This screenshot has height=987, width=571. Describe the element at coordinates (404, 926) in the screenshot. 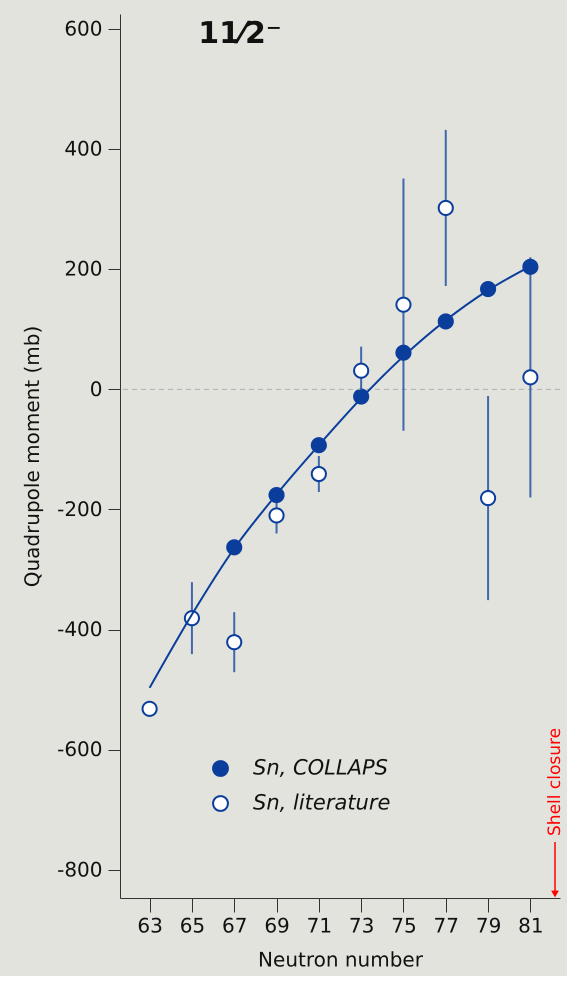

I see `x-tick-label: 75` at that location.